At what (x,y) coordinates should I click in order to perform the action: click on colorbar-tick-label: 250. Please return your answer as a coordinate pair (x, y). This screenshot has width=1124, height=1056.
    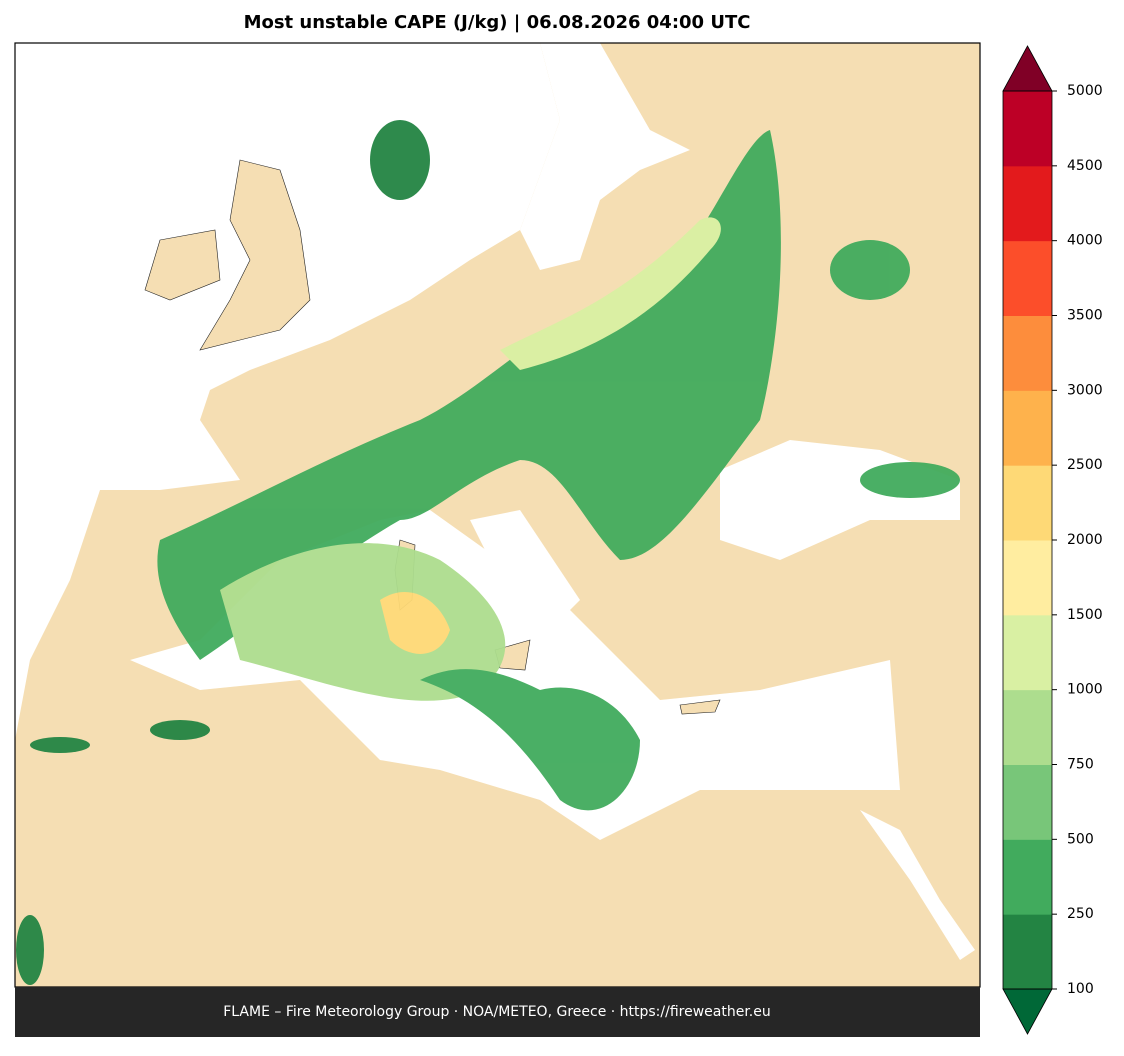
    Looking at the image, I should click on (1080, 914).